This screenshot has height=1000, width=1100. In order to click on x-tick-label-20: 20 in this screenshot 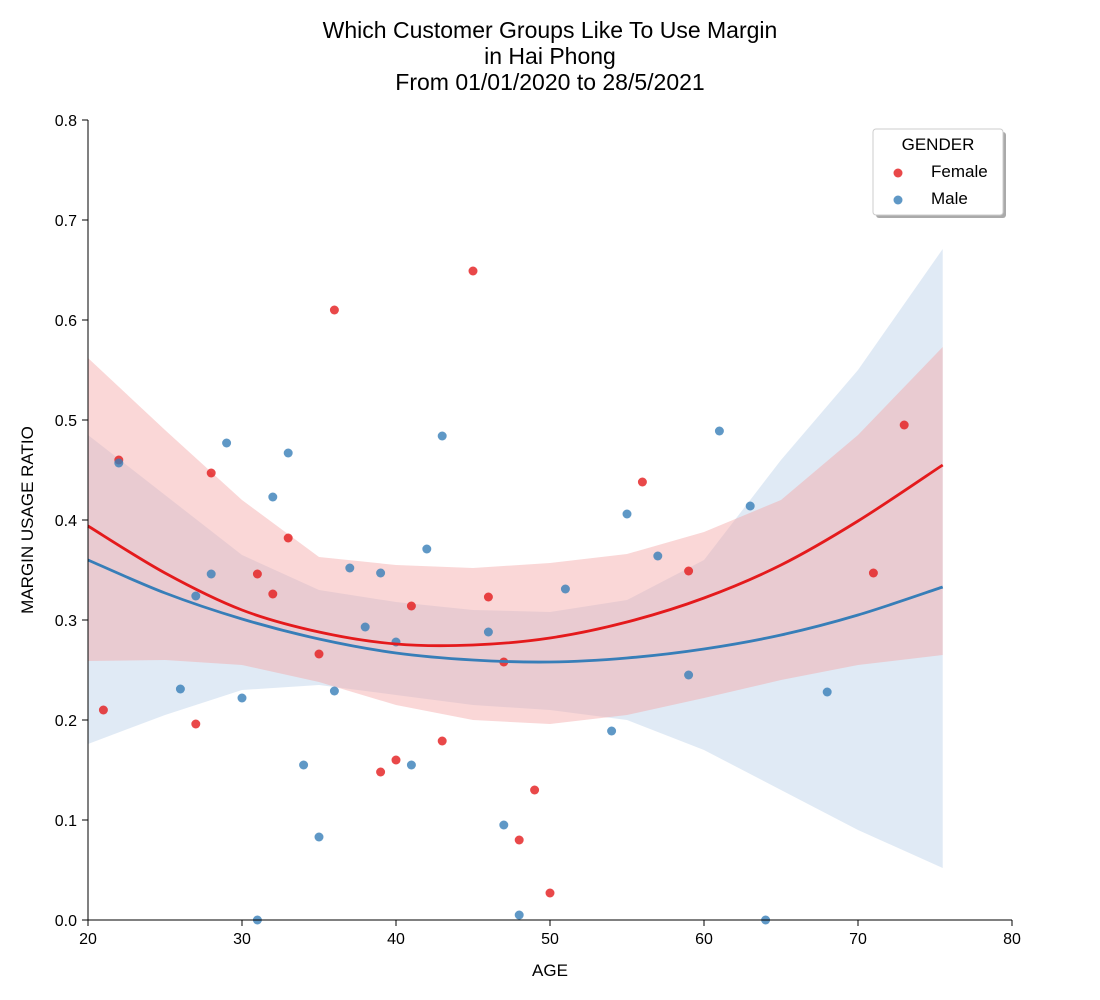, I will do `click(88, 939)`.